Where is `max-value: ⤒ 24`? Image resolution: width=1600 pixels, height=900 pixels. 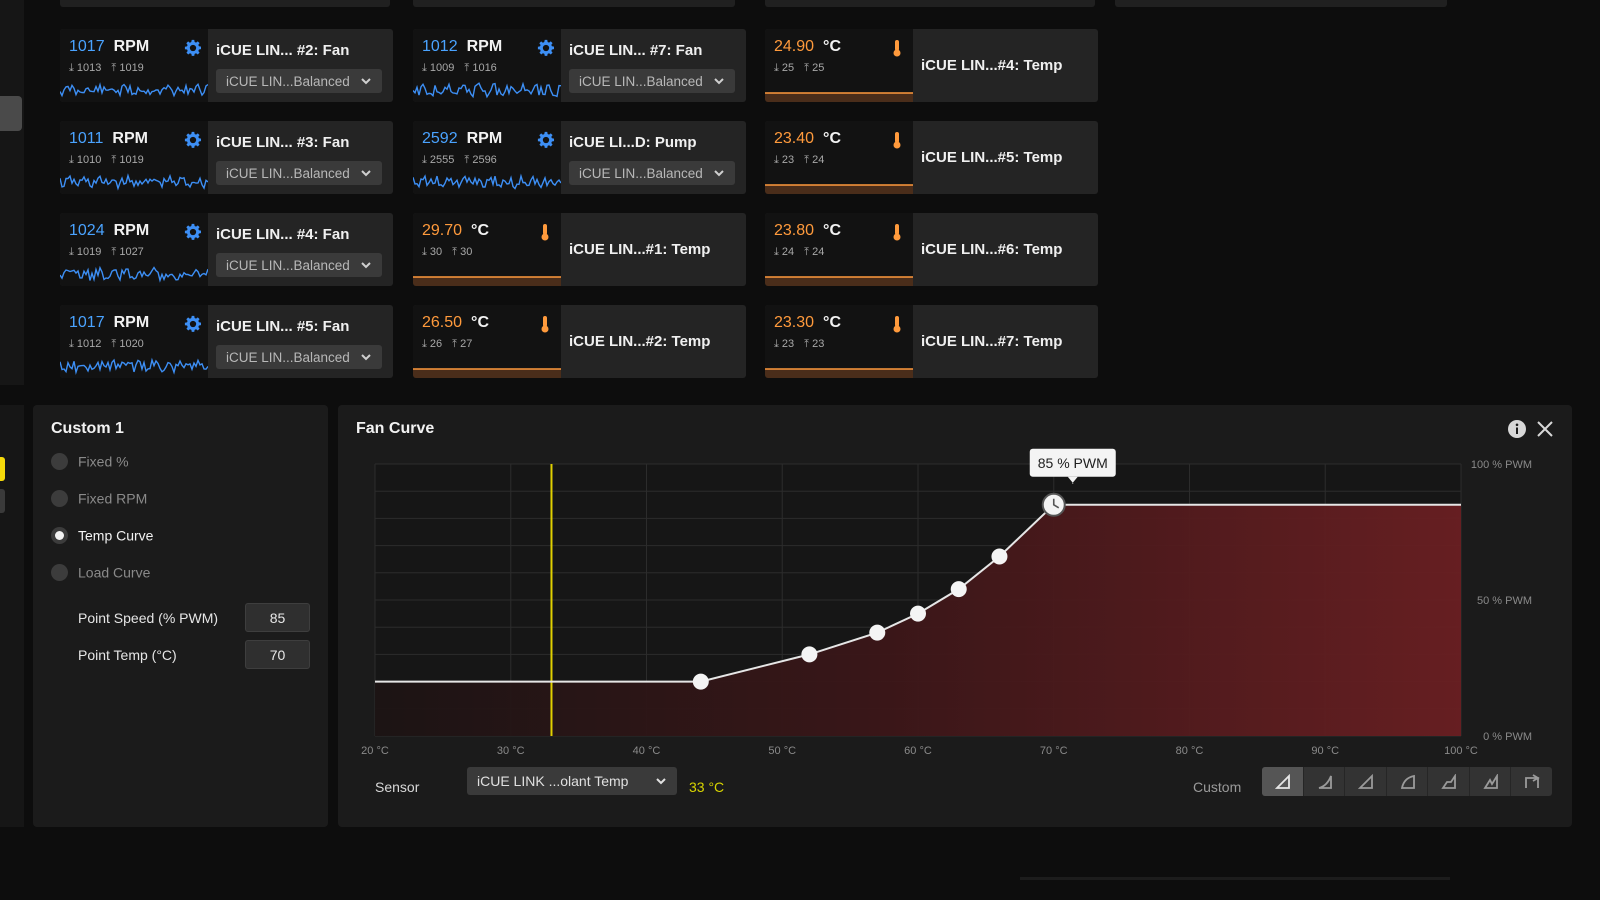
max-value: ⤒ 24 is located at coordinates (814, 252).